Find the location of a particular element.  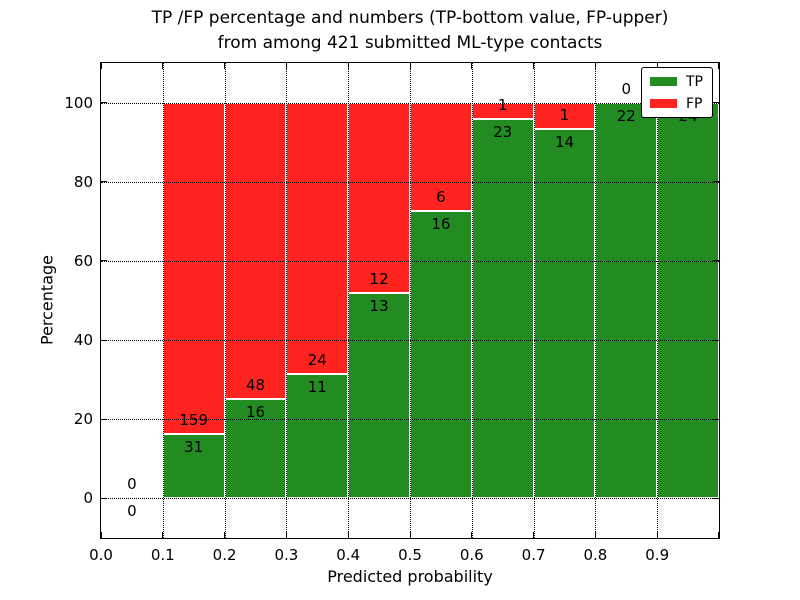

x-tick-label: 0.9 is located at coordinates (657, 555).